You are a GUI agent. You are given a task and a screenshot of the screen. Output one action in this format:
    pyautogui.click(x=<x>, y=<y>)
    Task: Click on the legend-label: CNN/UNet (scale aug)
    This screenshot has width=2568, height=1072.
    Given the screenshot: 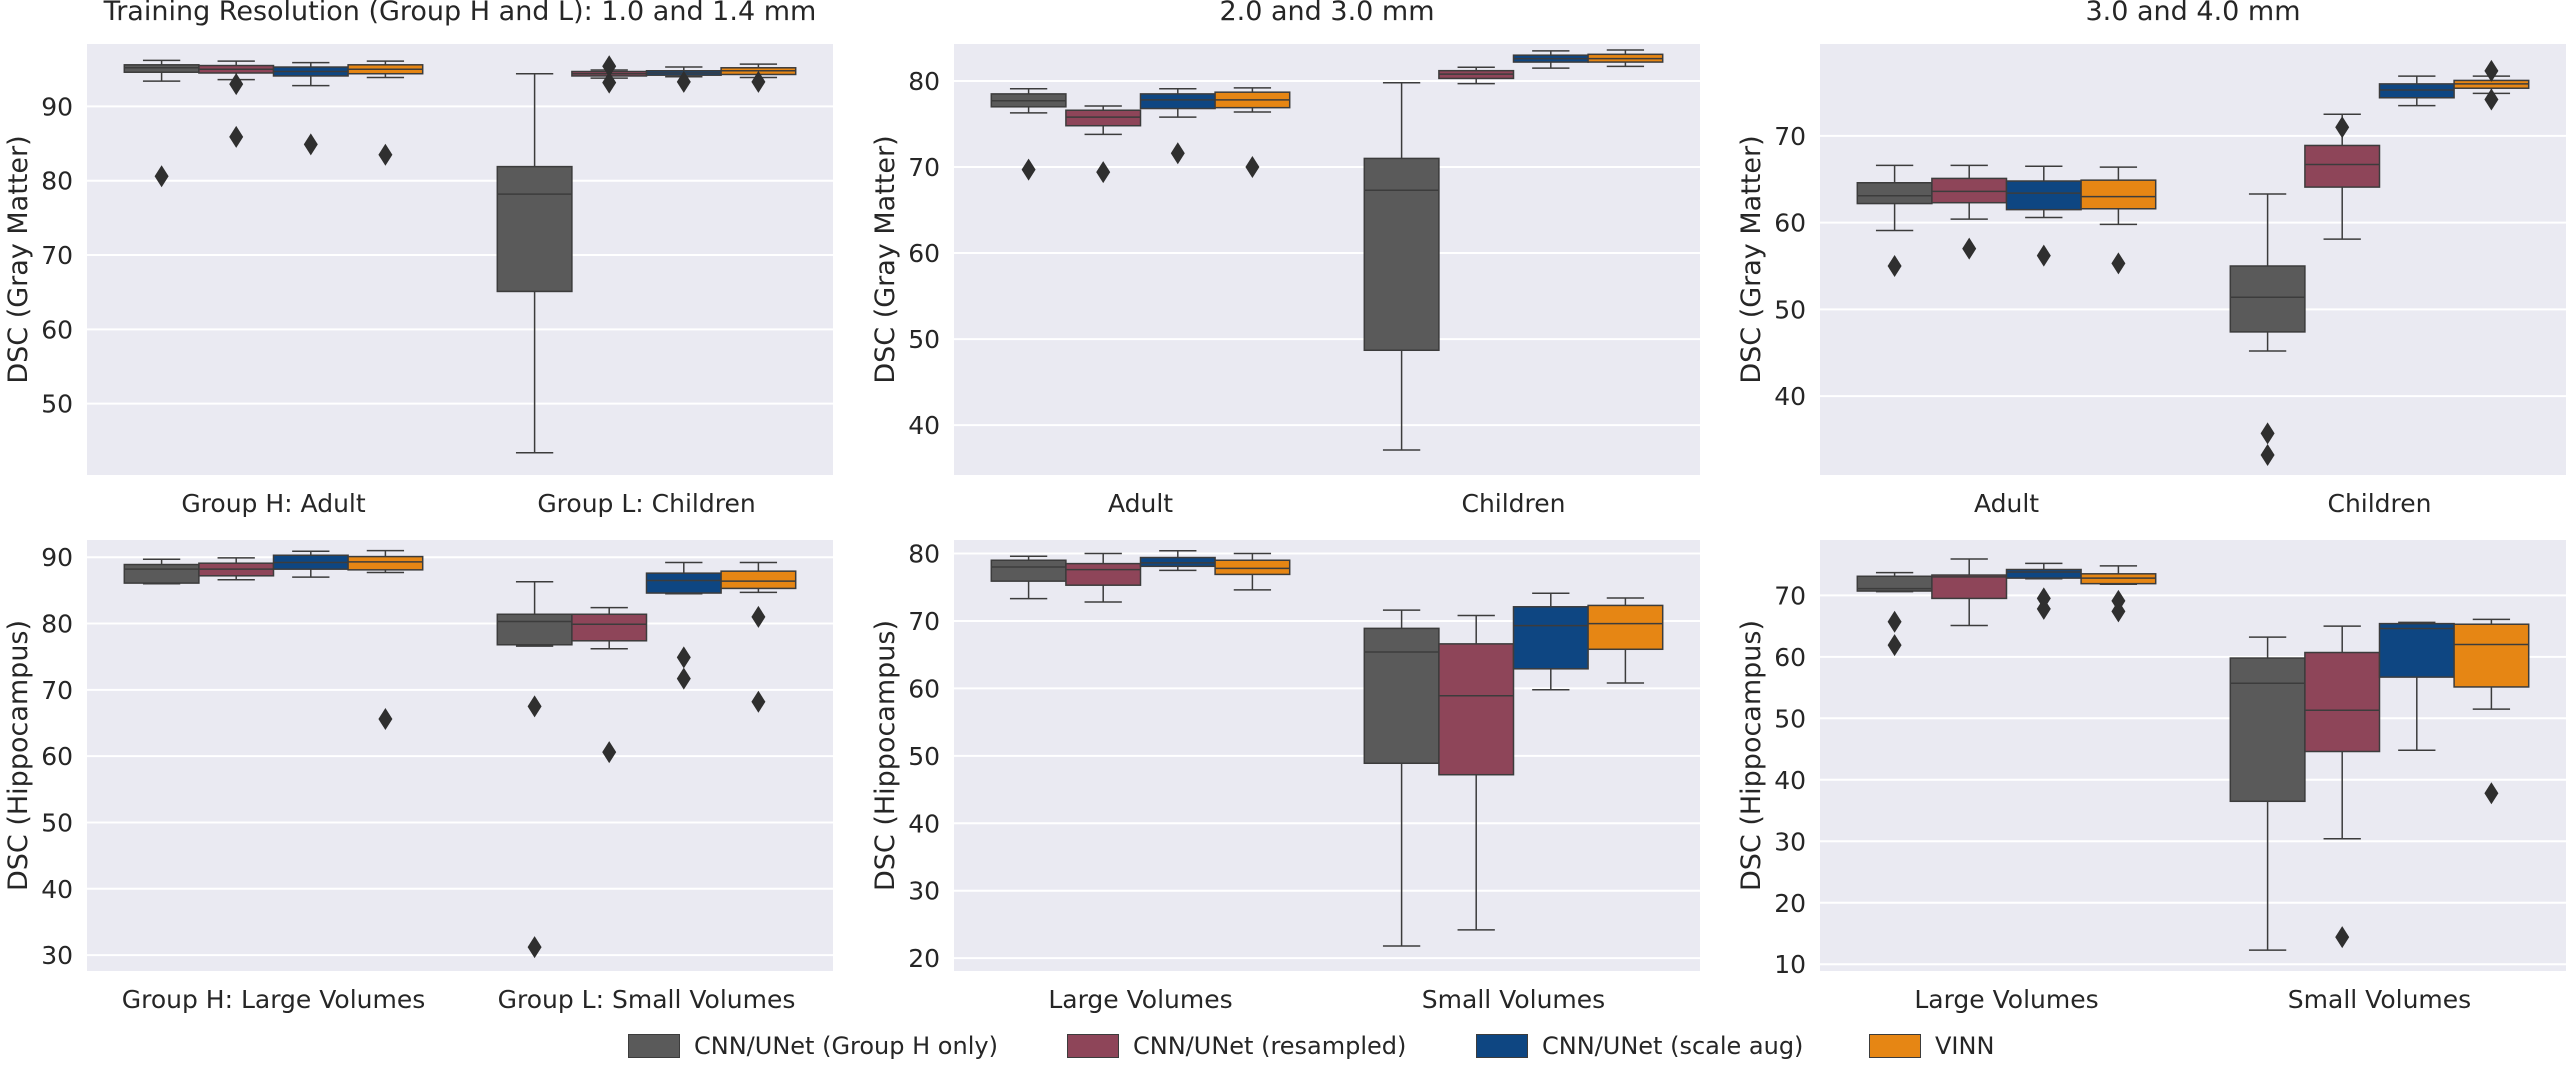 What is the action you would take?
    pyautogui.click(x=1673, y=1046)
    